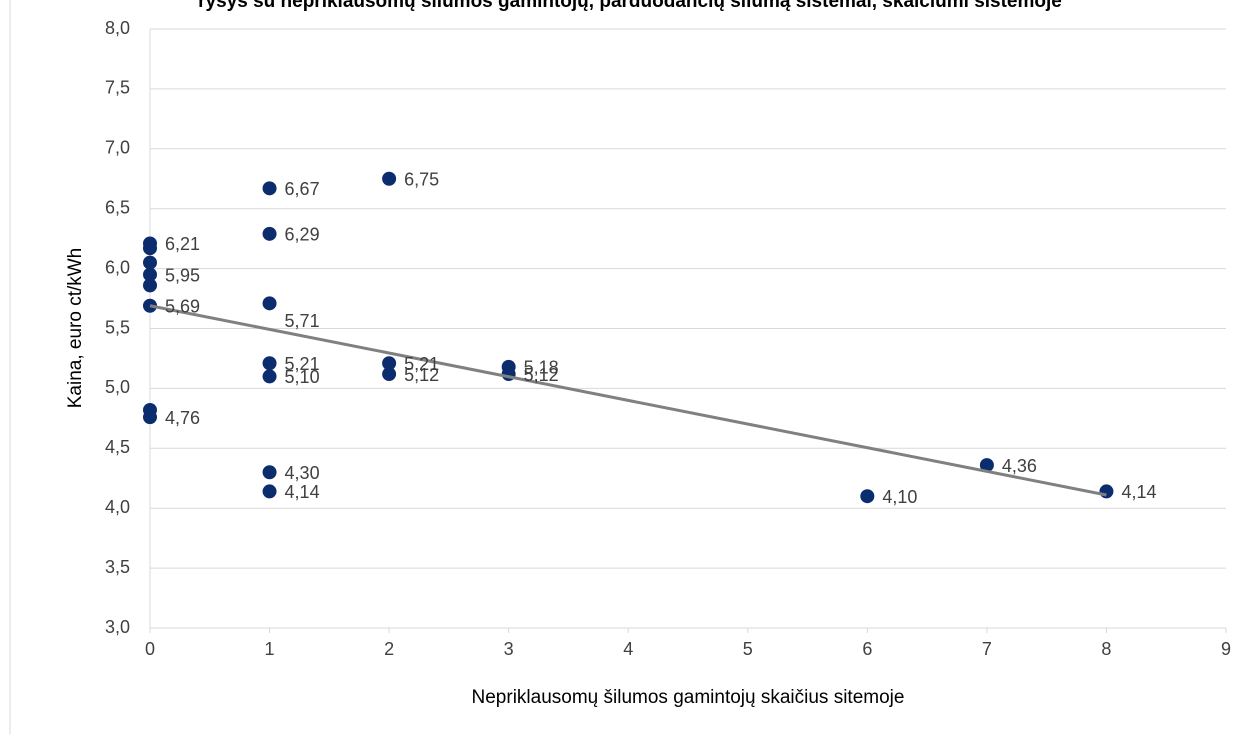 The height and width of the screenshot is (734, 1254). I want to click on x-tick-label: 6, so click(867, 649).